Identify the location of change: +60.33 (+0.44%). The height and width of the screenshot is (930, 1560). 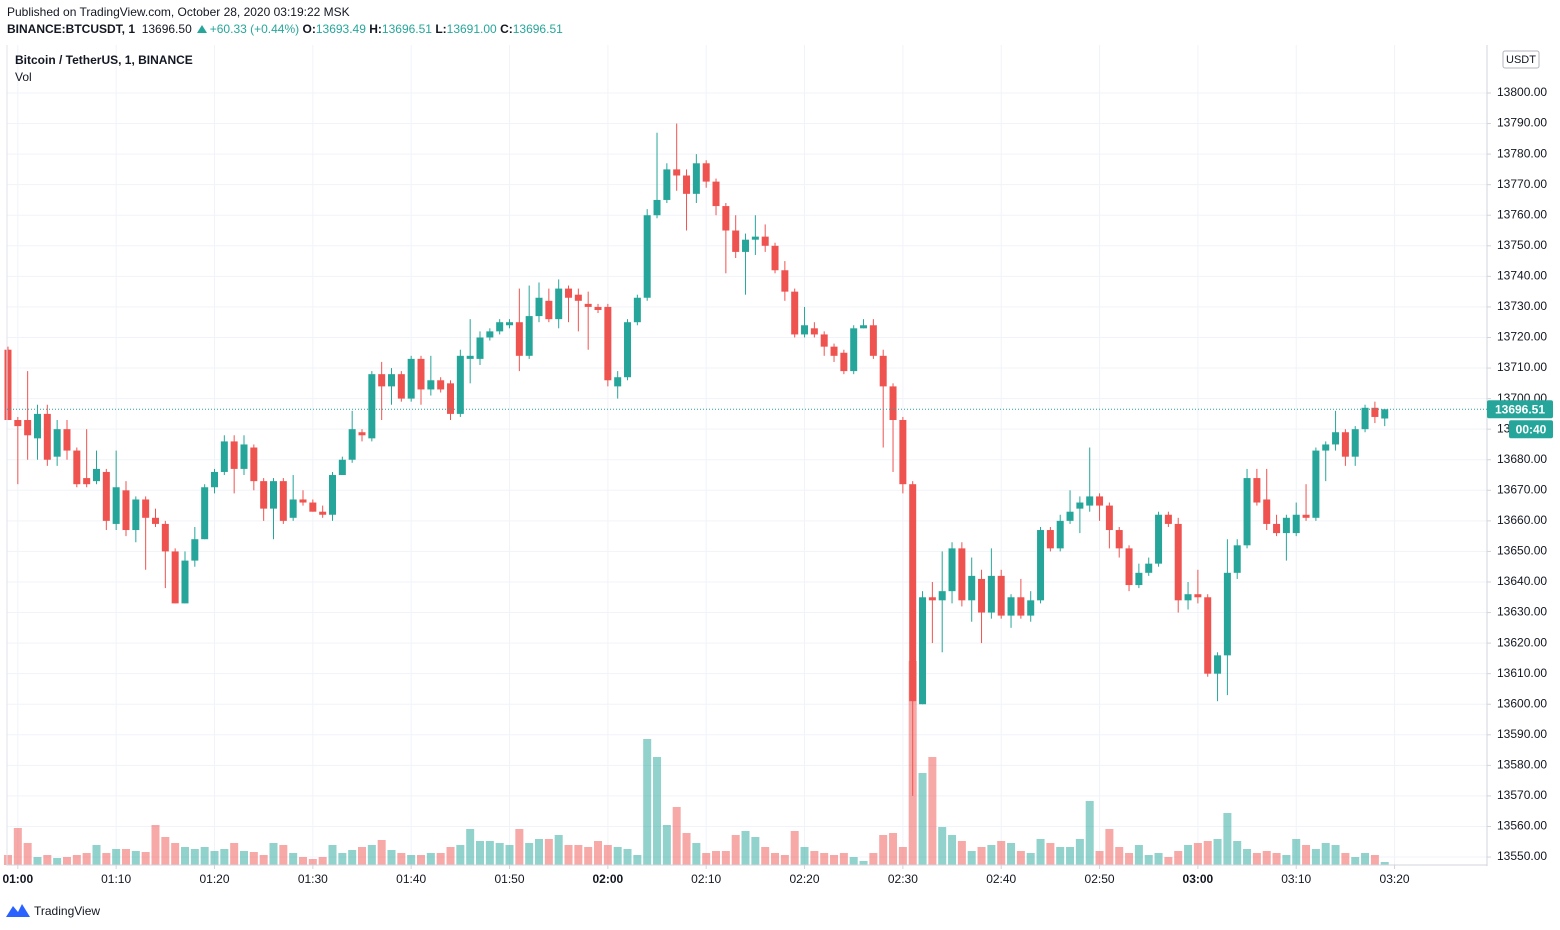
(254, 29).